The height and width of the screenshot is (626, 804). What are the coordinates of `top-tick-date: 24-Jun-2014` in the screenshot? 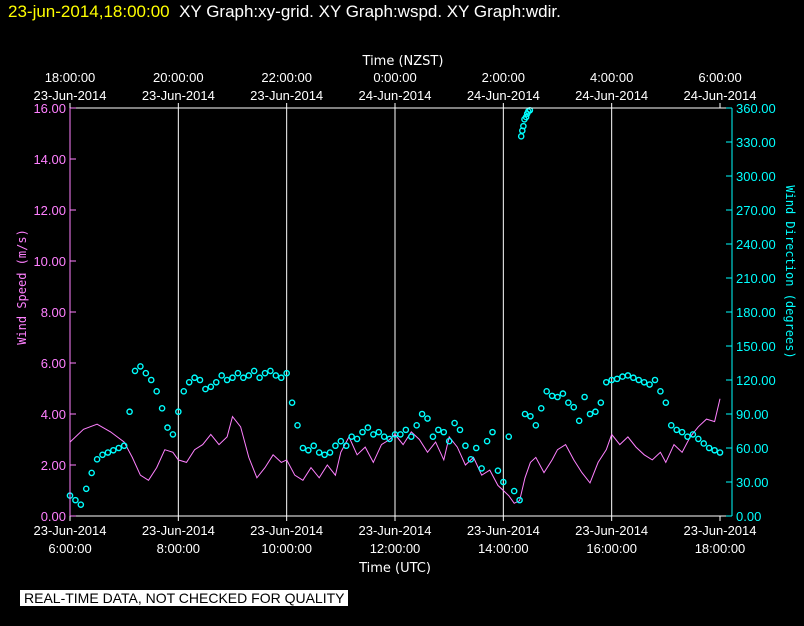 It's located at (611, 95).